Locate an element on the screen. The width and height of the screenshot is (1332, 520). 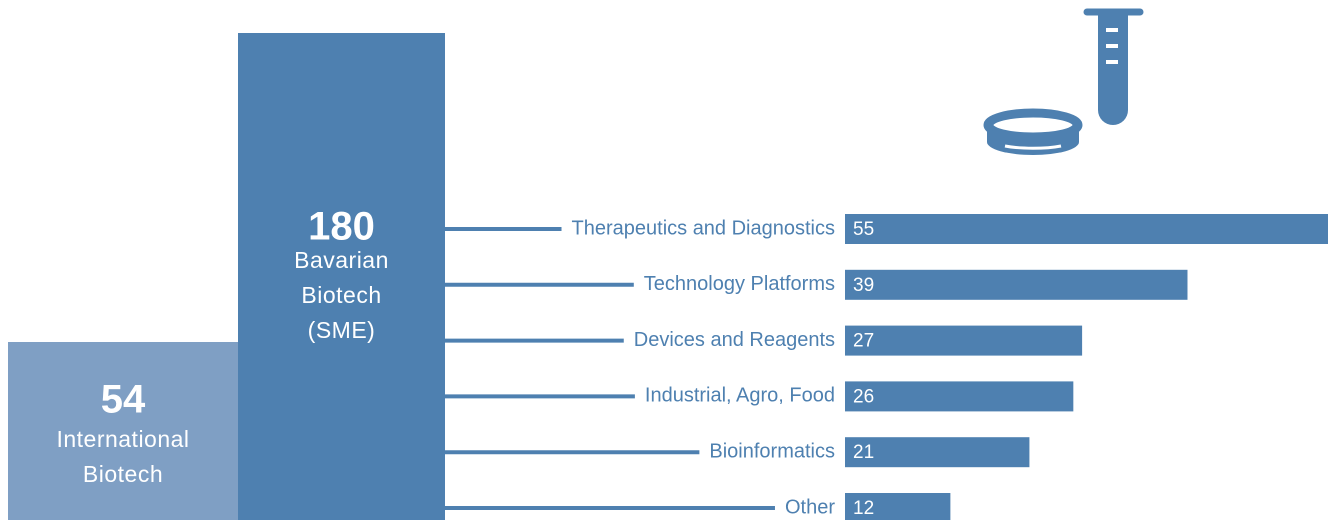
category-label: Therapeutics and Diagnostics is located at coordinates (703, 228).